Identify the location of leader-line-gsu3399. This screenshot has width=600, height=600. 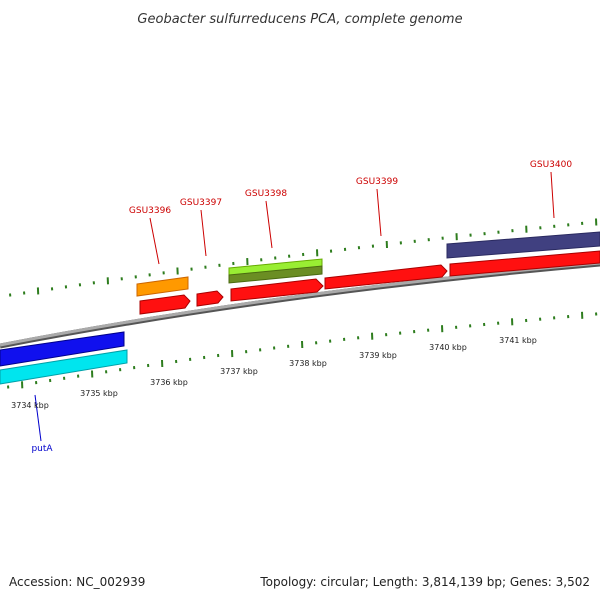
(379, 212).